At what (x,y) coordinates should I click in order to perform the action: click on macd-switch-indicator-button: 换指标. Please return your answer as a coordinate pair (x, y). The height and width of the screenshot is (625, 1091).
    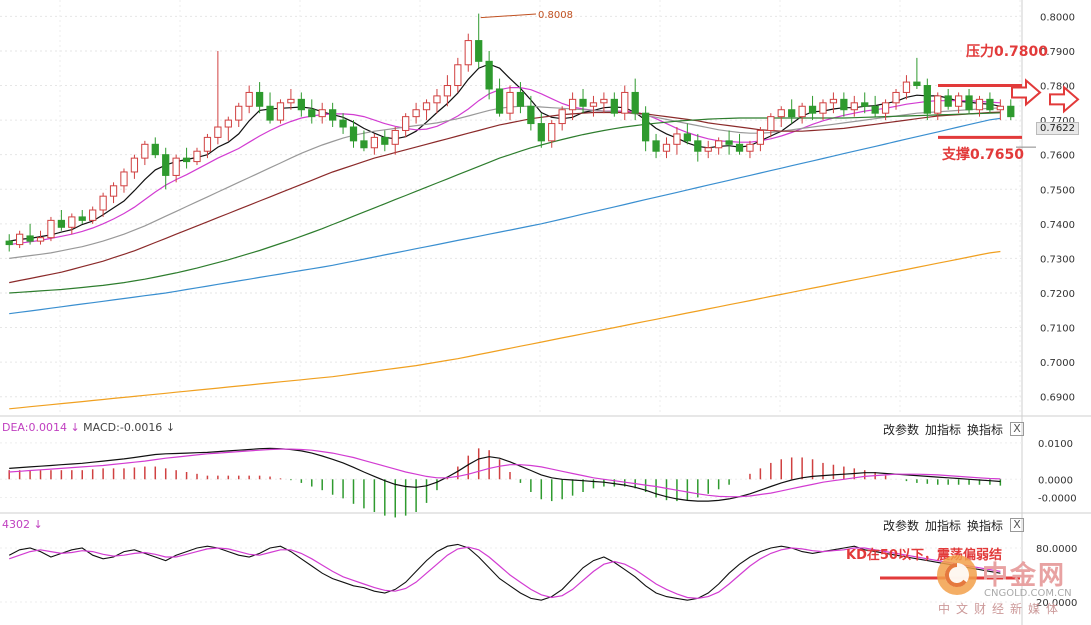
    Looking at the image, I should click on (985, 430).